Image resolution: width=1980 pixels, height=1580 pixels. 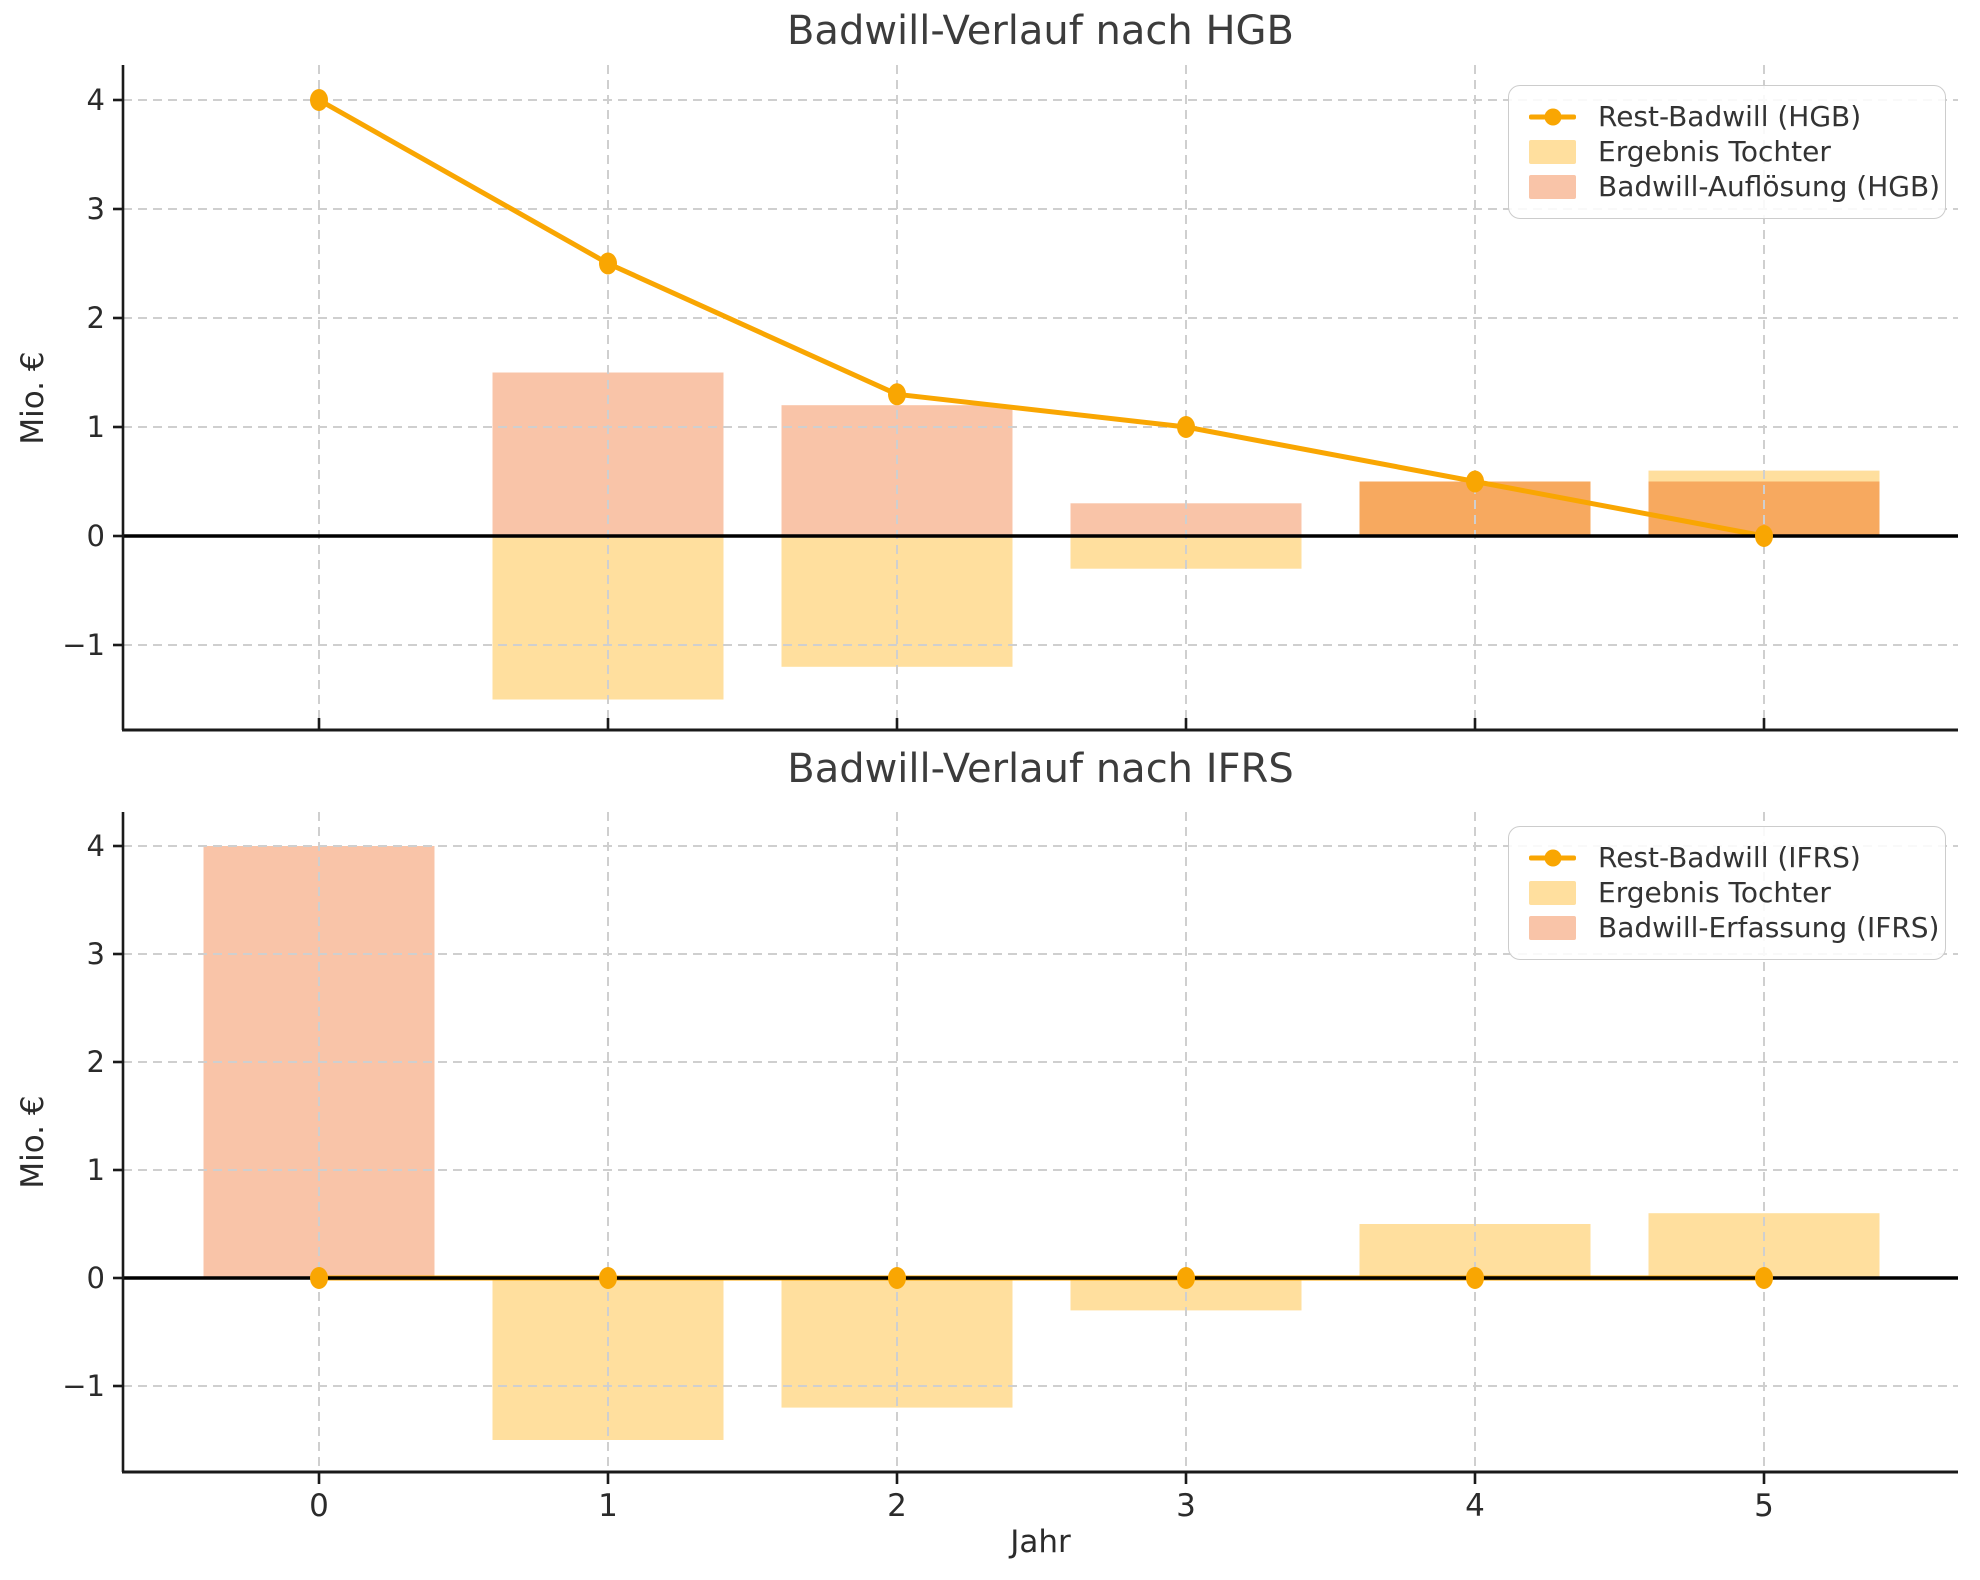 I want to click on x-tick-label: 3, so click(x=1186, y=1506).